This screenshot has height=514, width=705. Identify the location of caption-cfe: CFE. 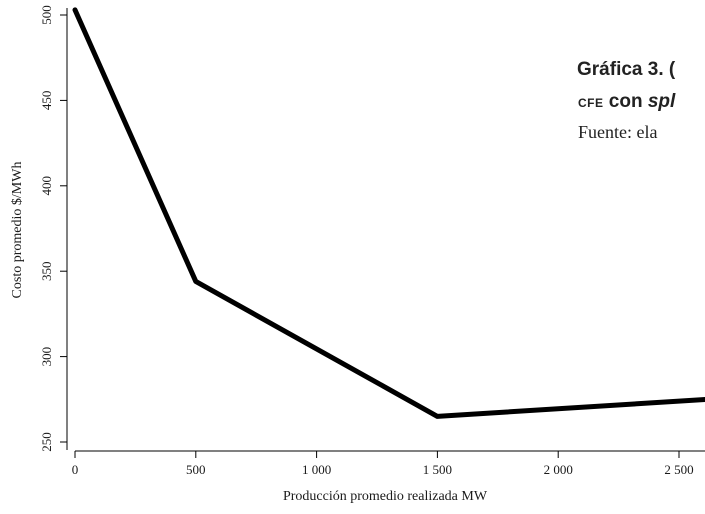
(591, 103).